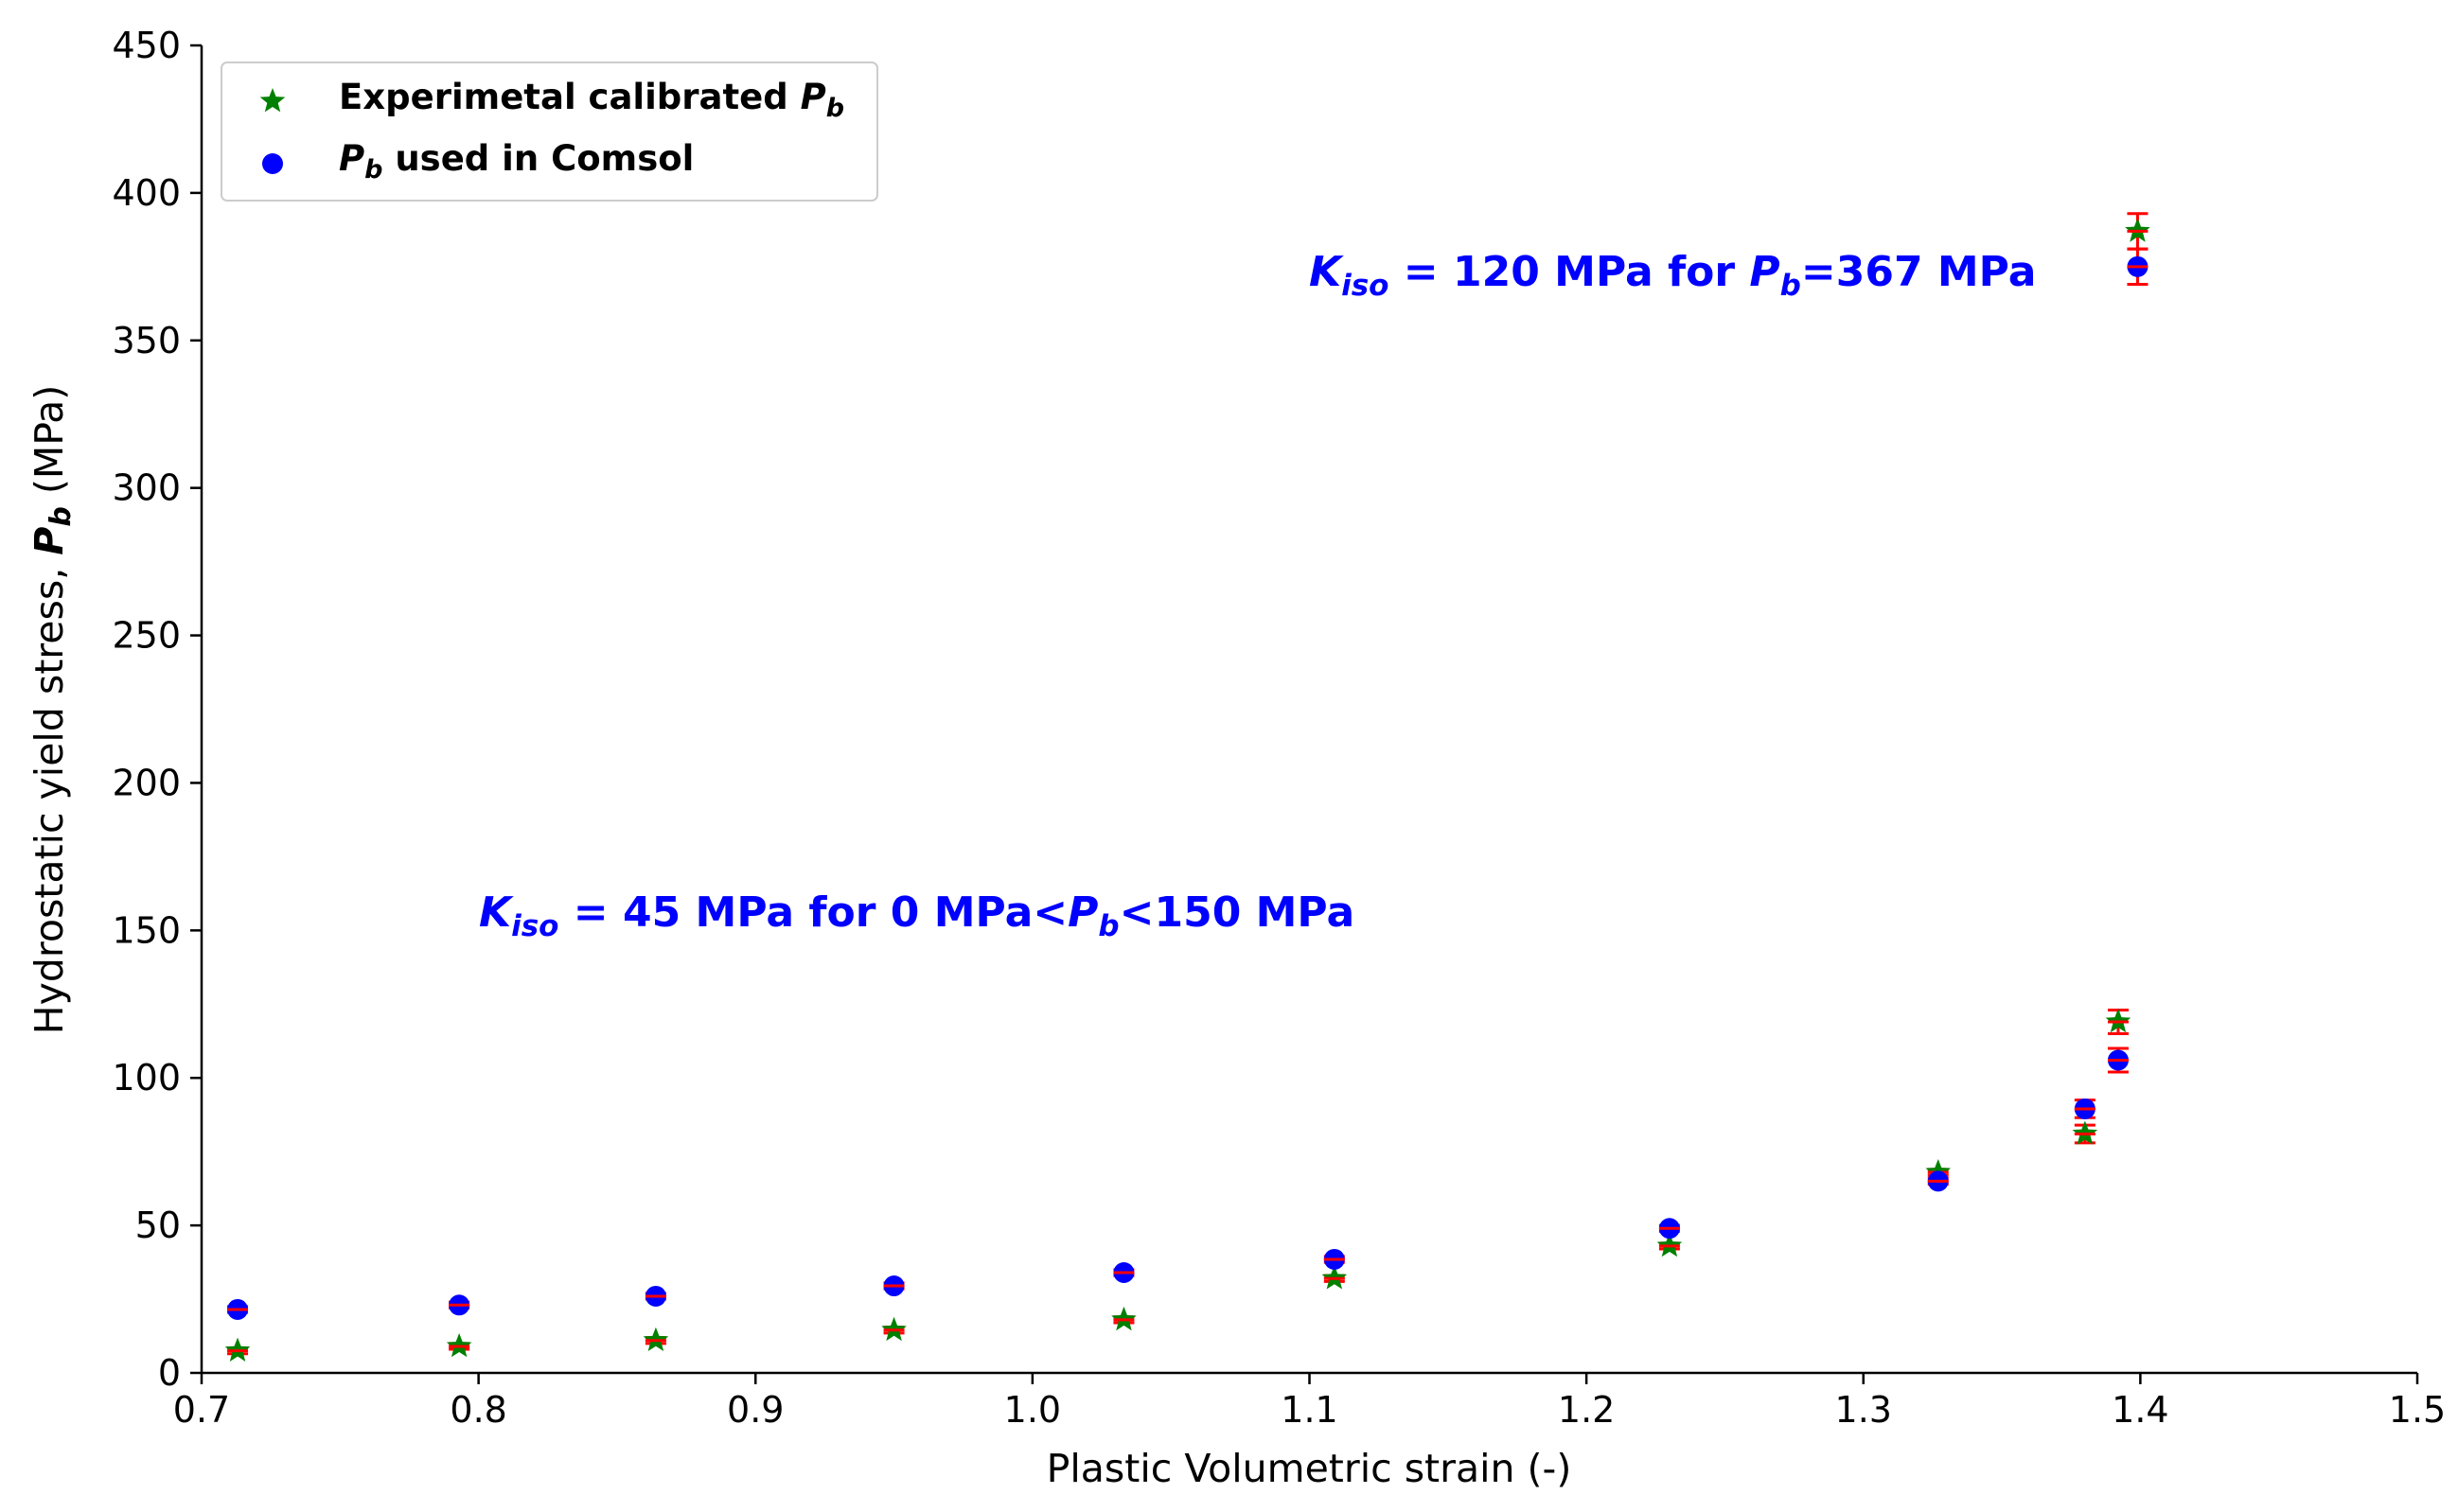 This screenshot has width=2458, height=1512. I want to click on legend-entry-experimental: Experimetal calibrated Pb, so click(591, 100).